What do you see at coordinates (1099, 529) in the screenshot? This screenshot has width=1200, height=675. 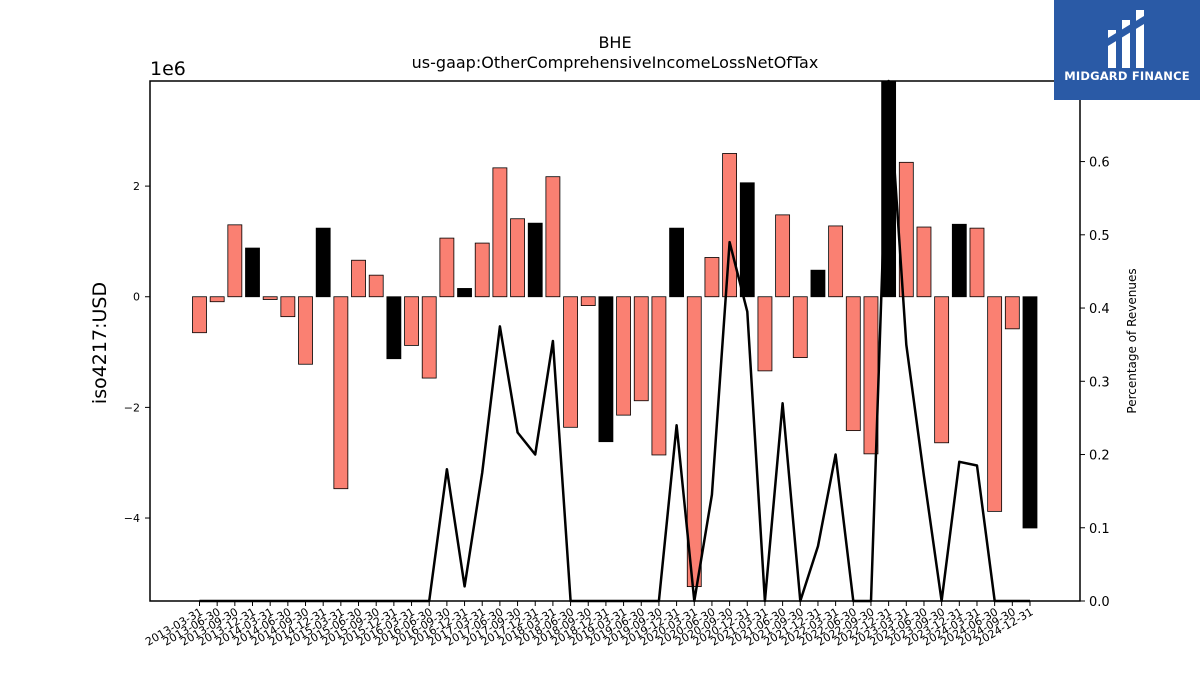 I see `y2-tick-label: 0.1` at bounding box center [1099, 529].